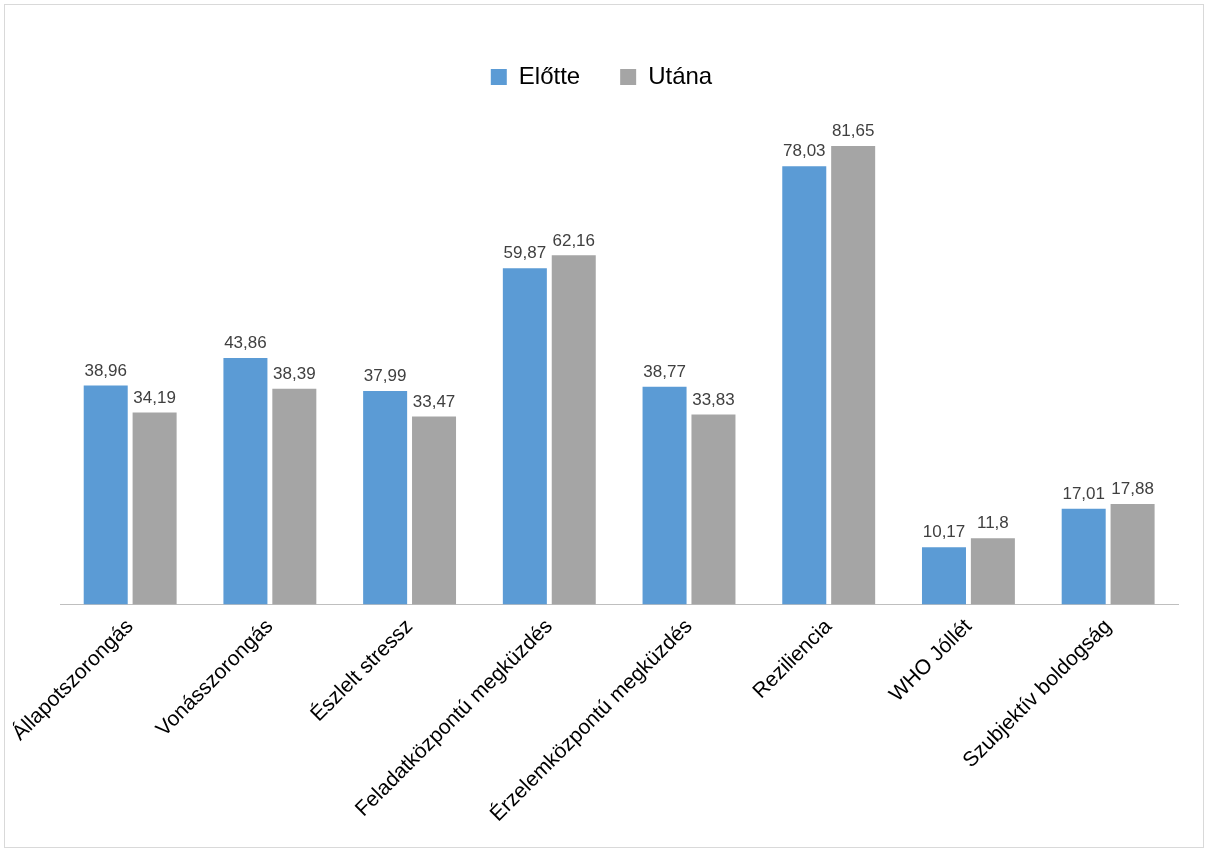 The height and width of the screenshot is (852, 1208). Describe the element at coordinates (713, 399) in the screenshot. I see `data-label: 33,83` at that location.